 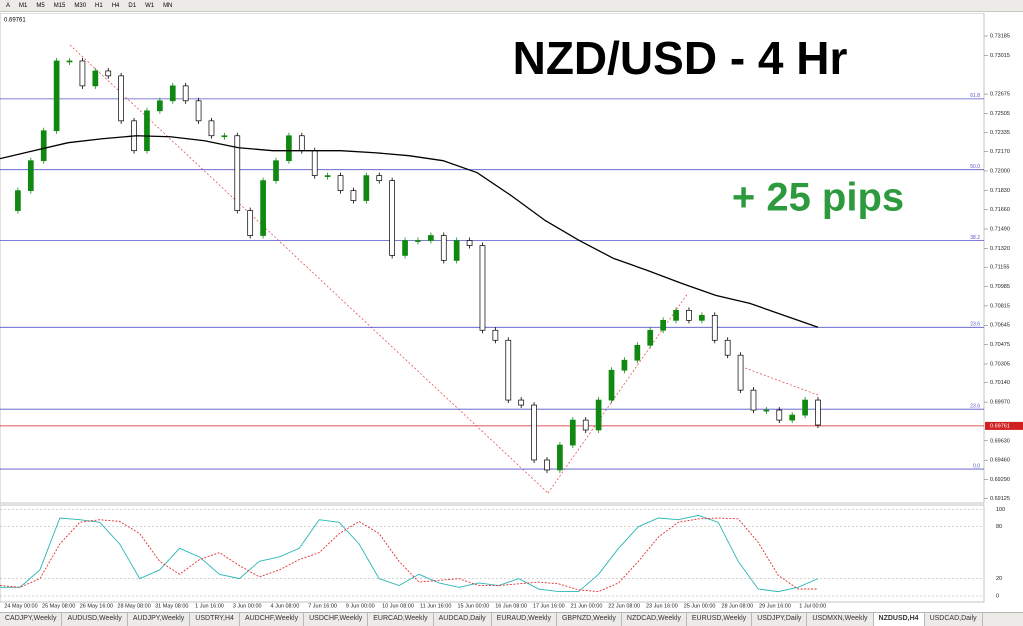 What do you see at coordinates (401, 619) in the screenshot?
I see `tab: EURCAD,Weekly` at bounding box center [401, 619].